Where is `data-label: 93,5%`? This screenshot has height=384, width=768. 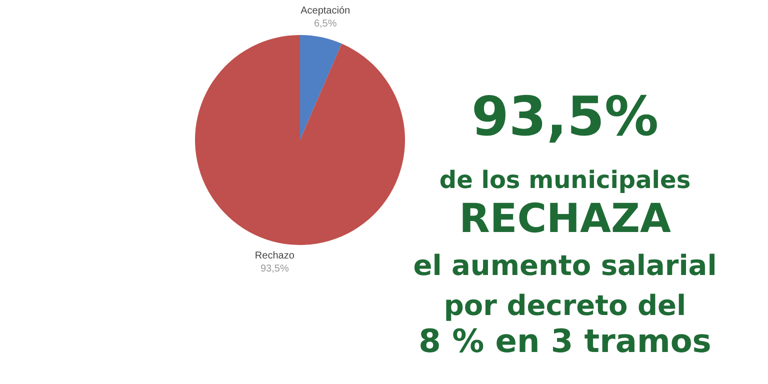 data-label: 93,5% is located at coordinates (274, 268).